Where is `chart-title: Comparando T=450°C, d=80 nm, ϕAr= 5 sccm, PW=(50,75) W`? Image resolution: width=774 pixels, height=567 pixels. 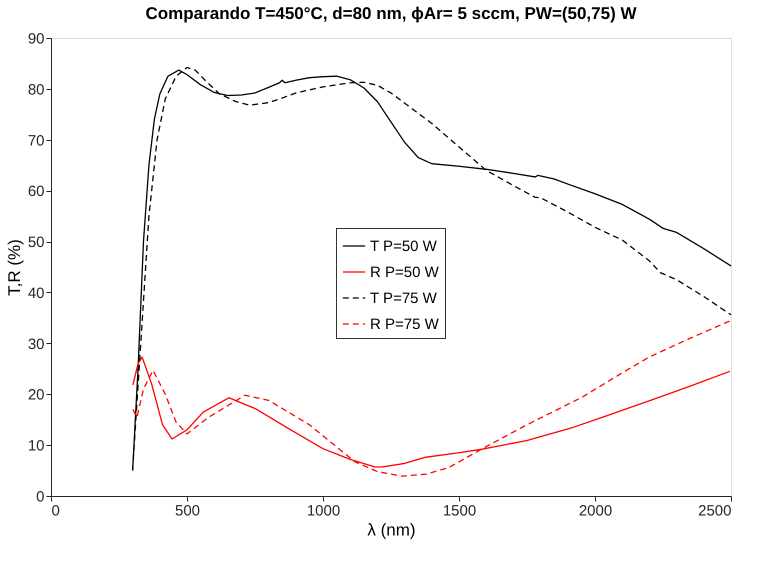 chart-title: Comparando T=450°C, d=80 nm, ϕAr= 5 sccm, PW=(50,75) W is located at coordinates (392, 13).